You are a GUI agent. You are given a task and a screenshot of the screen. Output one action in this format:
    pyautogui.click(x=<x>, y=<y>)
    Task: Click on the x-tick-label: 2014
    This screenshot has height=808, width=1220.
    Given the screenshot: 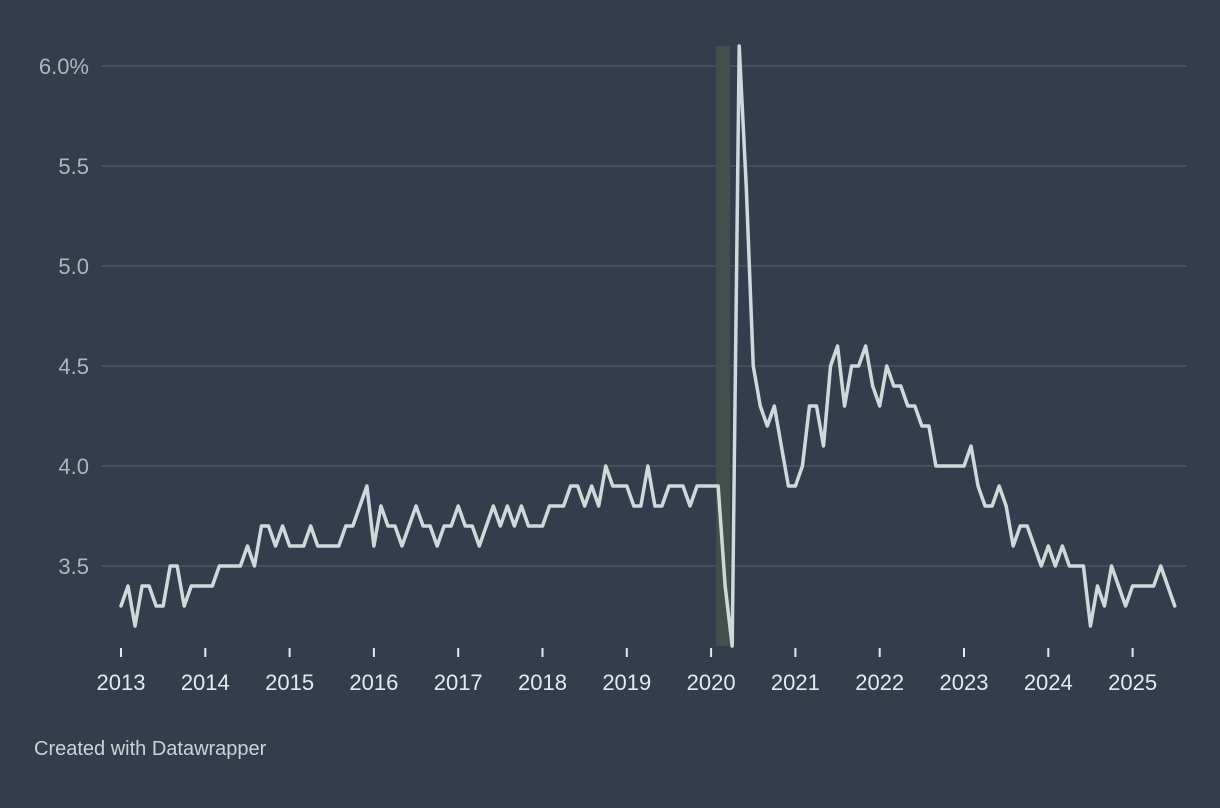 What is the action you would take?
    pyautogui.click(x=205, y=682)
    